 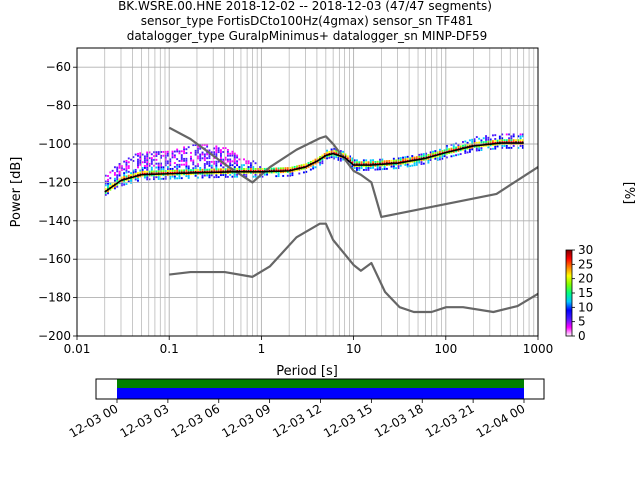 I want to click on timeline-tick-label: 12-03 15, so click(x=348, y=420).